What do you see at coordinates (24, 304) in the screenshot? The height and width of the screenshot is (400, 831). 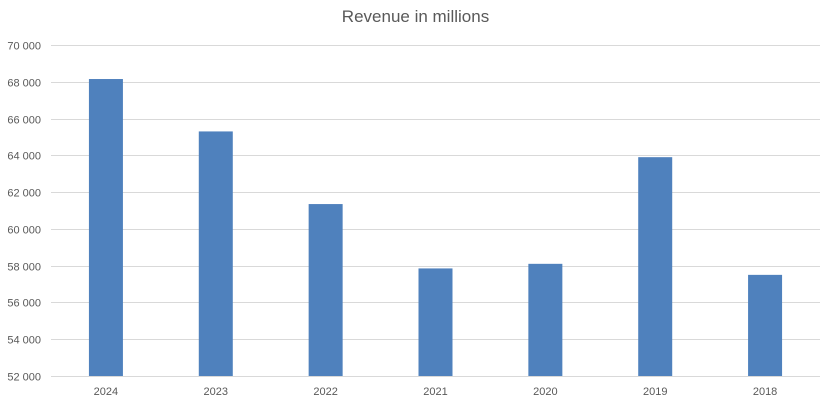 I see `y-tick-label: 56 000` at bounding box center [24, 304].